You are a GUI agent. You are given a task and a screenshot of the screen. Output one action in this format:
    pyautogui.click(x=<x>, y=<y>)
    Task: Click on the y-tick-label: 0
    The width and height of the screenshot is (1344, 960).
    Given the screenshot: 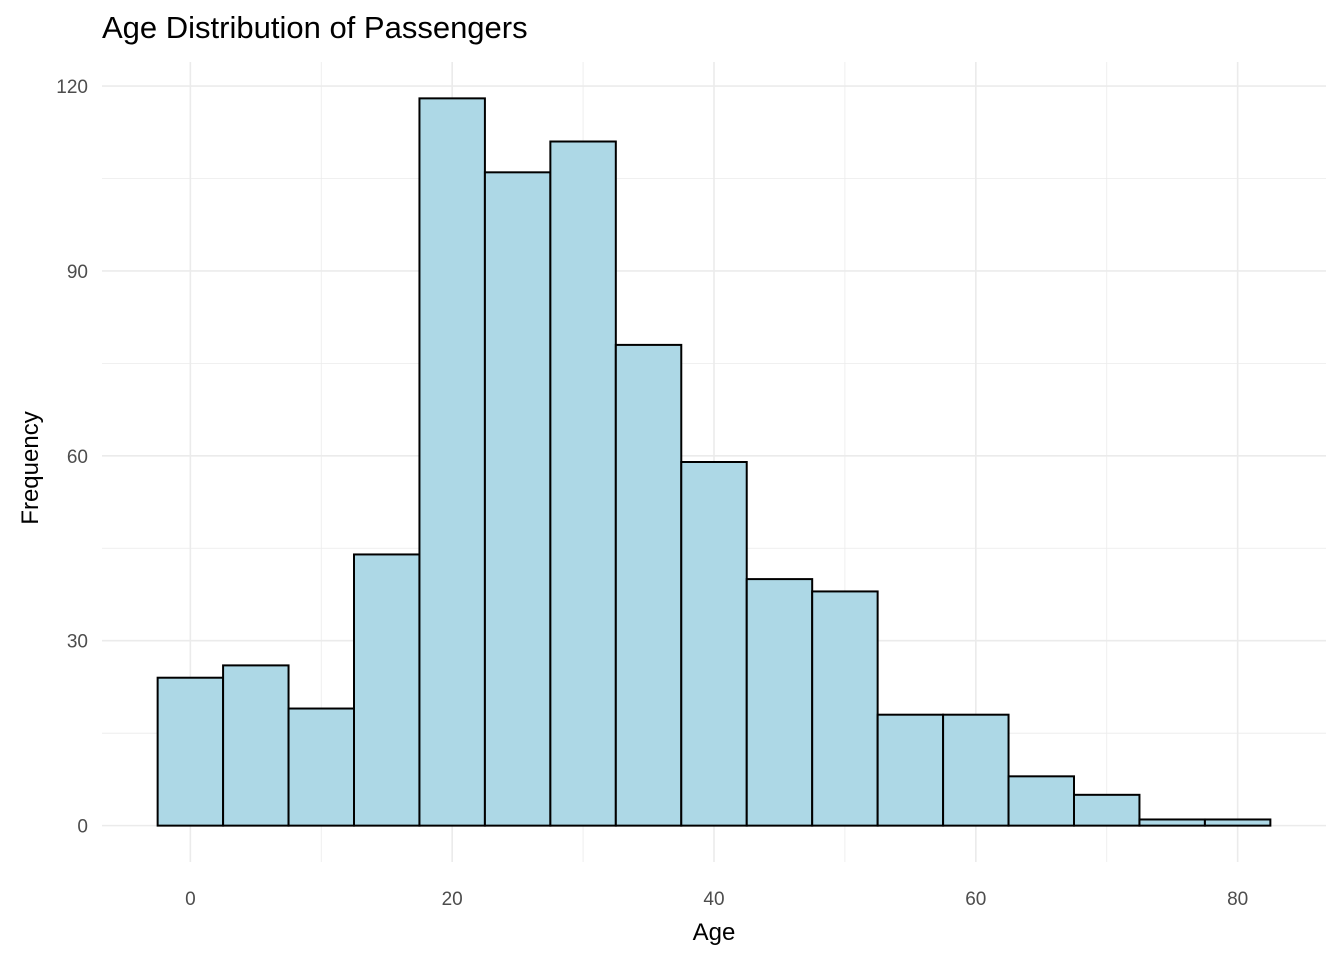 What is the action you would take?
    pyautogui.click(x=82, y=827)
    